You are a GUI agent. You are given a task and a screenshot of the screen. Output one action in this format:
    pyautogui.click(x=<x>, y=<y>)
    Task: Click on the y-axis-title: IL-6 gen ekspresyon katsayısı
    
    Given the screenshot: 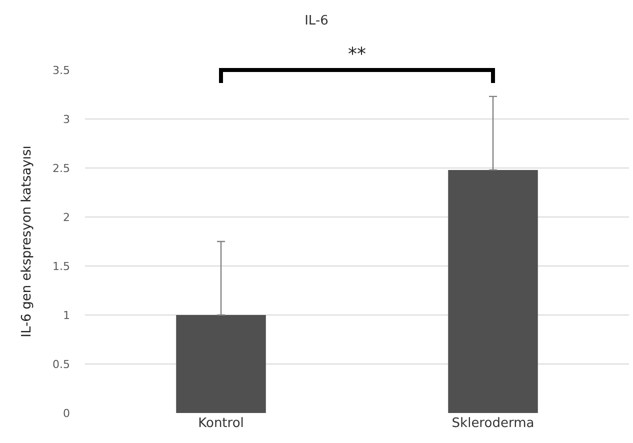 What is the action you would take?
    pyautogui.click(x=26, y=242)
    